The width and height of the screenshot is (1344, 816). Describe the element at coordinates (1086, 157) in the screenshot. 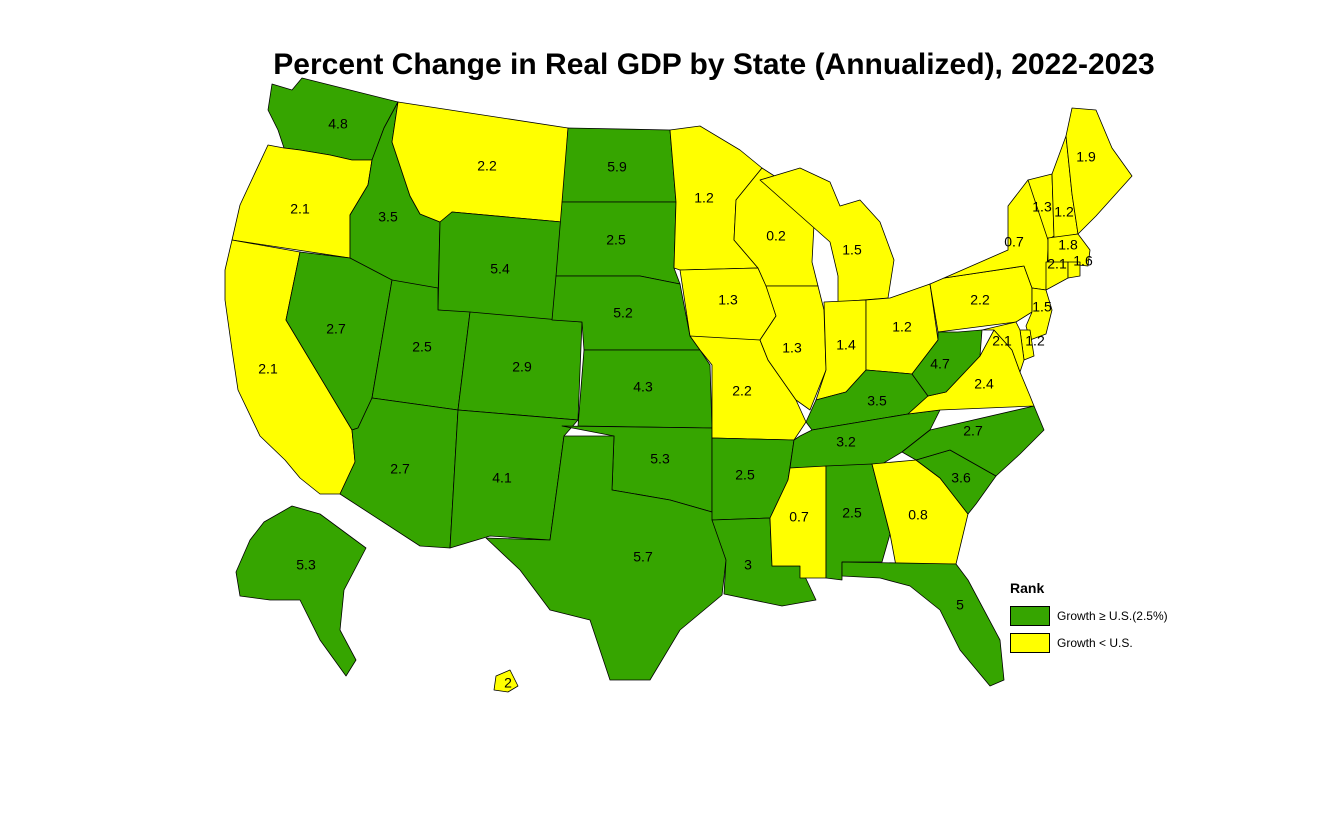

I see `state-value-ME: 1.9` at that location.